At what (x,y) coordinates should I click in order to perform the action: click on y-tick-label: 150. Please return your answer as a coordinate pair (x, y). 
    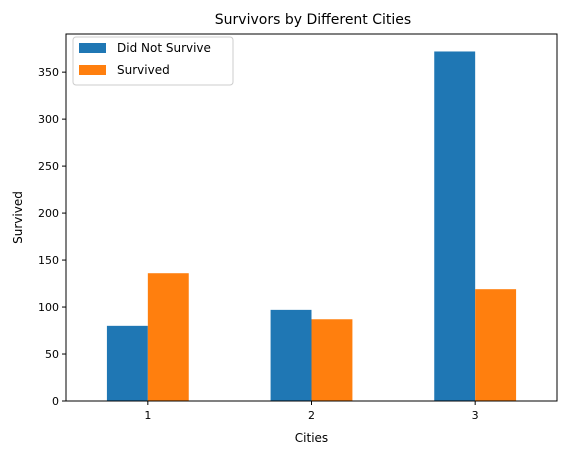
    Looking at the image, I should click on (48, 260).